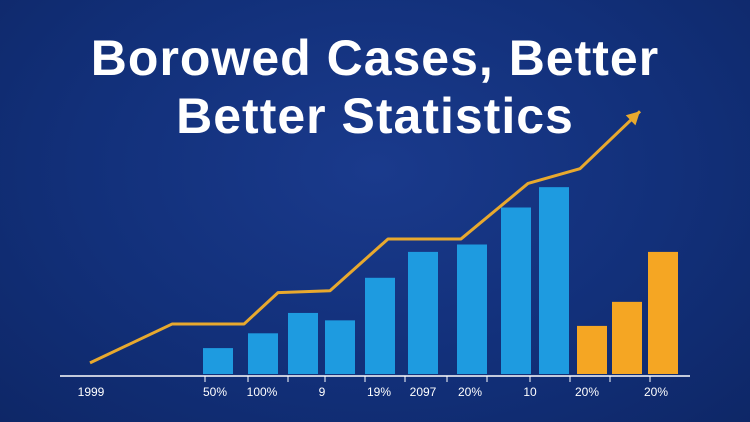  What do you see at coordinates (375, 58) in the screenshot?
I see `chart-title-line-1: Borowed Cases, Better` at bounding box center [375, 58].